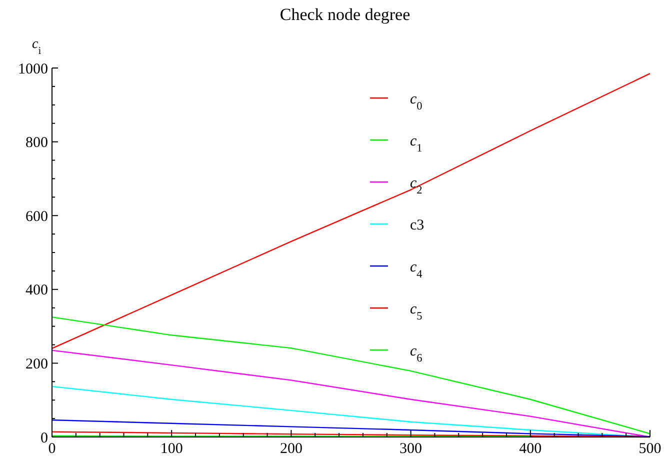 Image resolution: width=670 pixels, height=470 pixels. What do you see at coordinates (345, 14) in the screenshot?
I see `chart-title: Check node degree` at bounding box center [345, 14].